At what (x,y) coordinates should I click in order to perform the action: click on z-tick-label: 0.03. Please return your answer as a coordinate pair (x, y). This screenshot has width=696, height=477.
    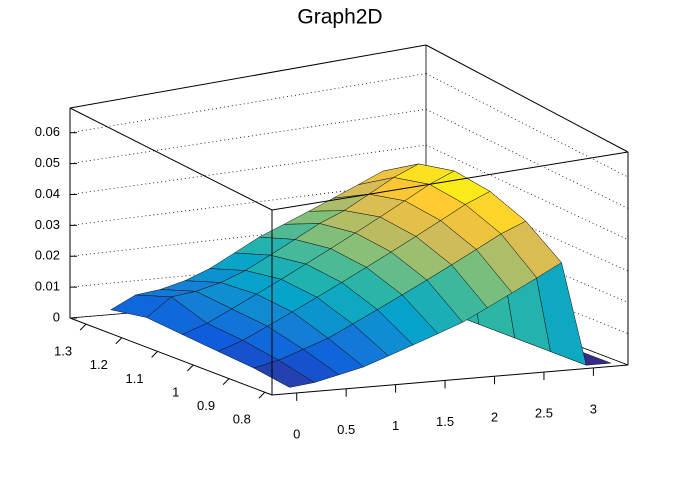
    Looking at the image, I should click on (47, 224).